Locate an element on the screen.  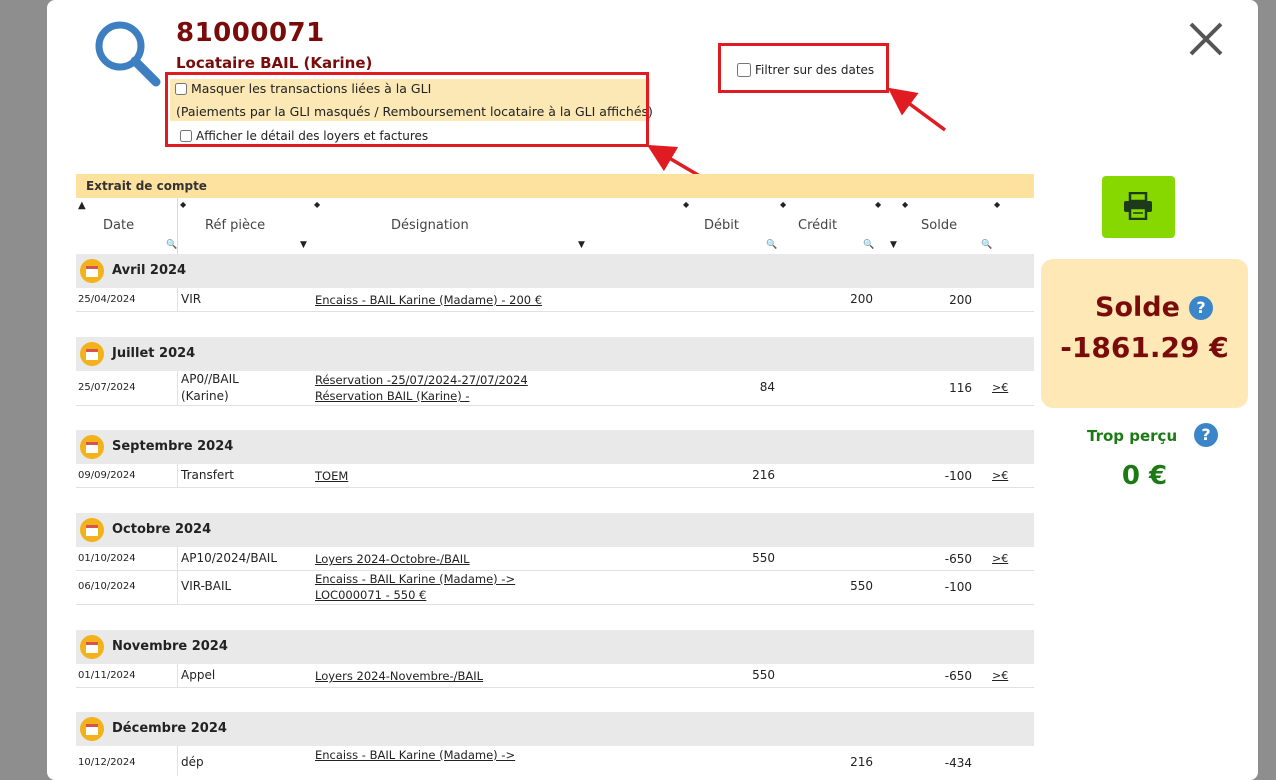
col-solde: Solde is located at coordinates (939, 225).